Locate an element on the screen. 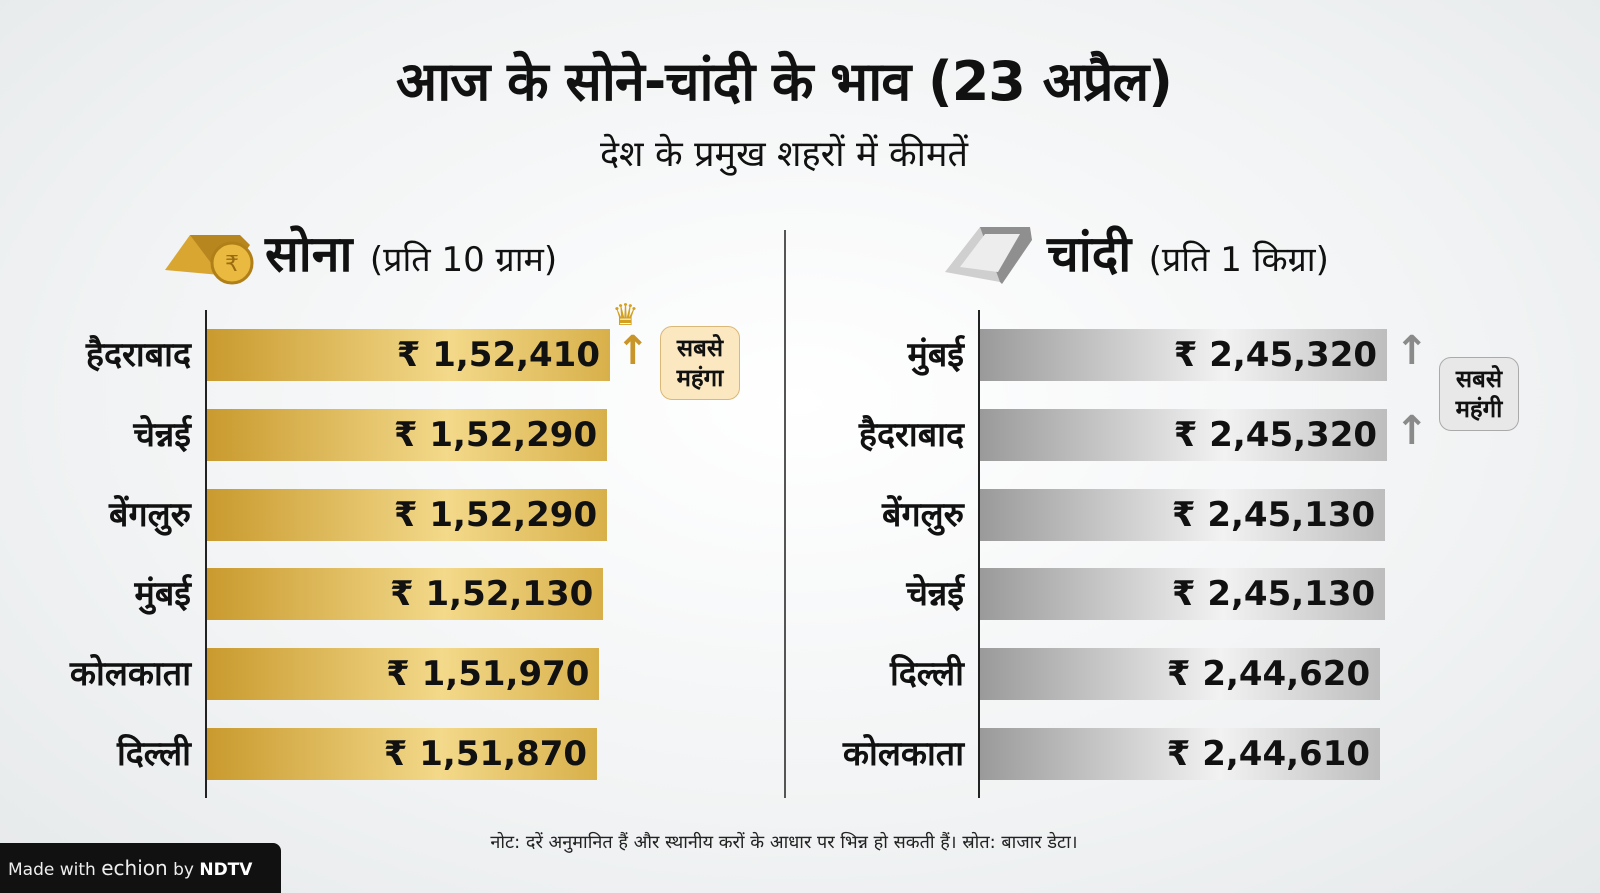  gold-bar-icon: ₹ is located at coordinates (207, 251).